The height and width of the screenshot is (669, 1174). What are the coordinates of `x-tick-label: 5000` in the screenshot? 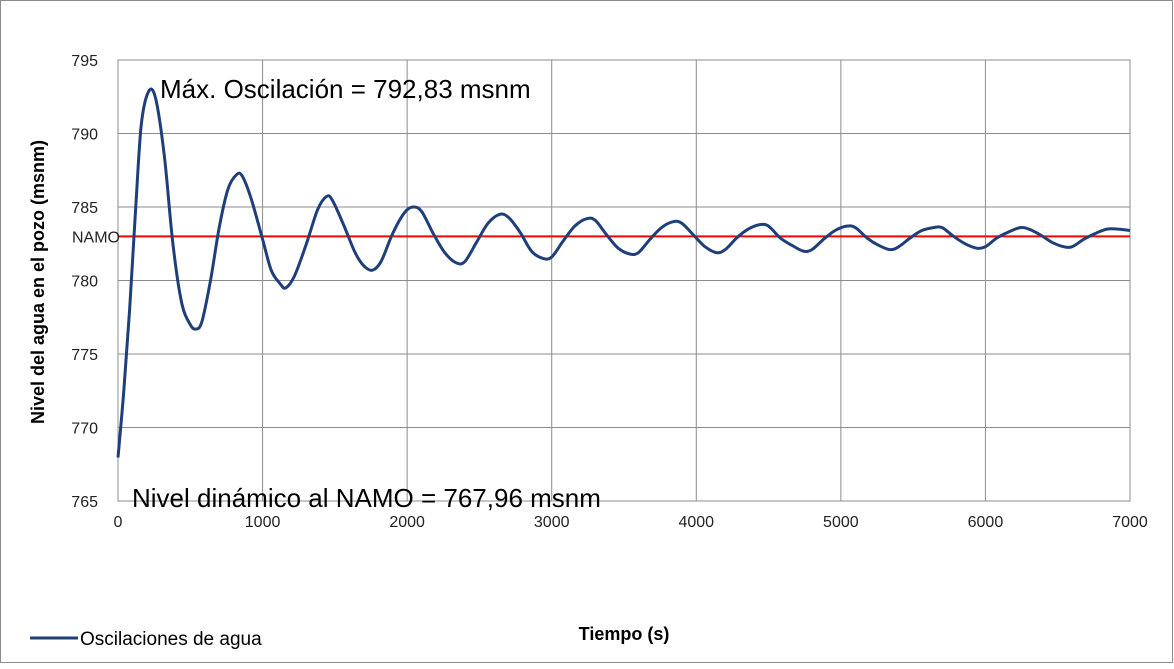 It's located at (841, 522).